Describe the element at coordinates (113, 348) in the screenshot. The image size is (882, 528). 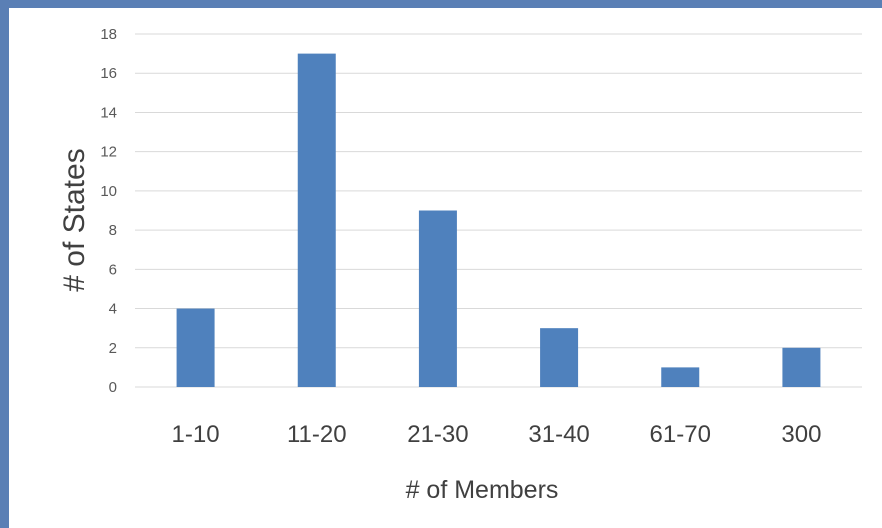
I see `y-tick-label: 2` at that location.